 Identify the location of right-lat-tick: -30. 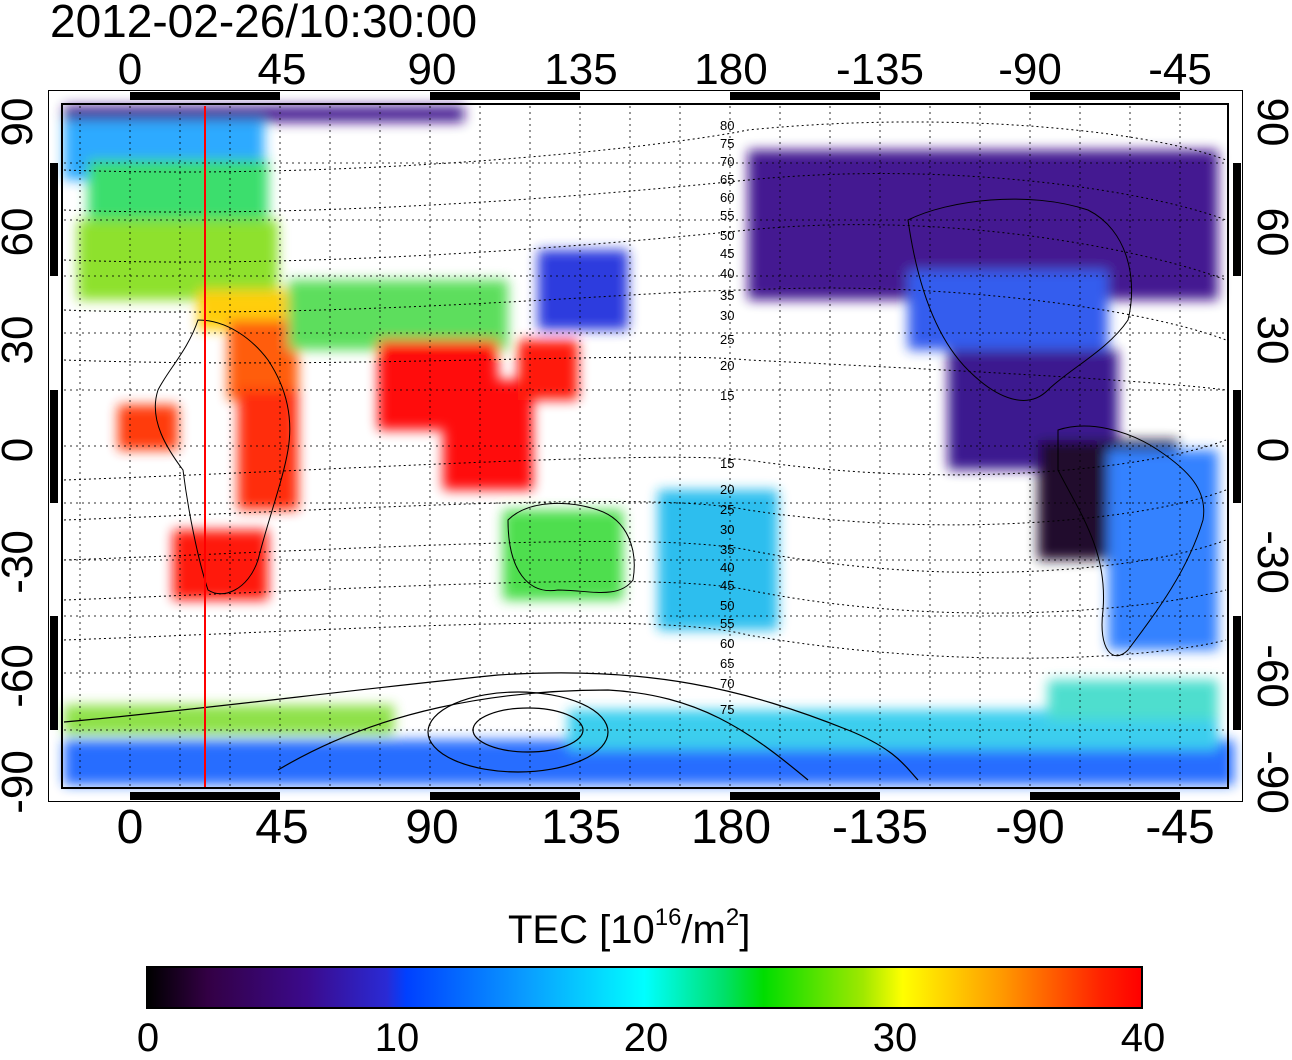
(1270, 562).